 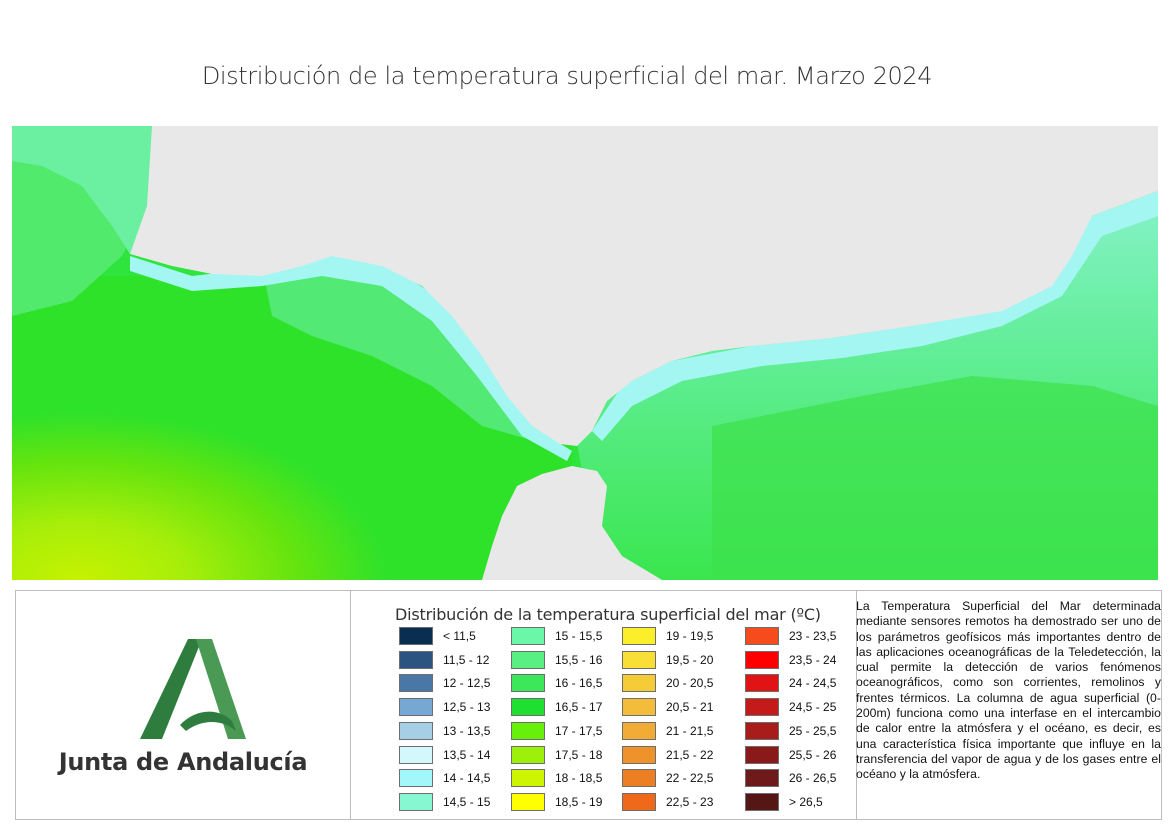 I want to click on logo-left-stroke, so click(x=171, y=689).